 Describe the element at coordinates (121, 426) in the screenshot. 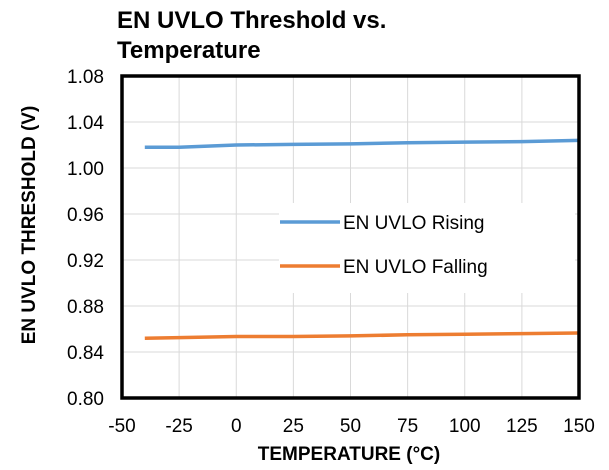

I see `x-tick-label: -50` at that location.